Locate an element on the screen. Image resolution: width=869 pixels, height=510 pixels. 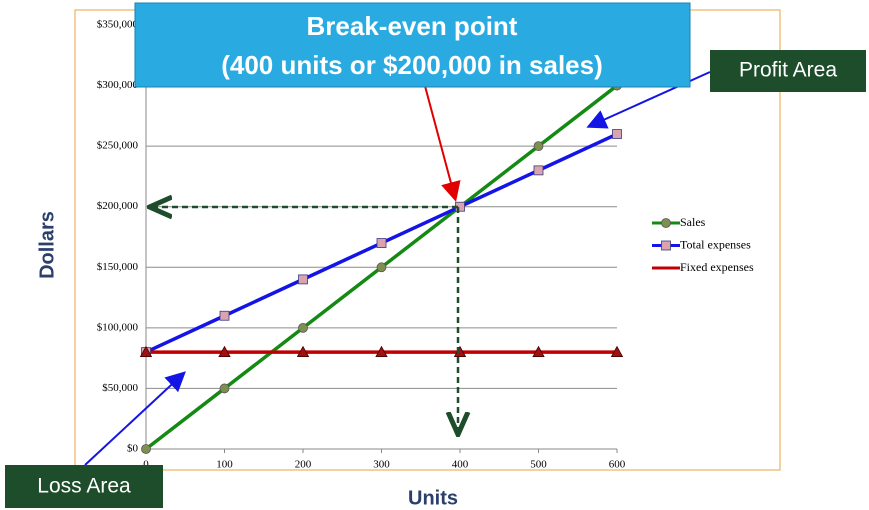
y-axis-title: Dollars is located at coordinates (47, 245).